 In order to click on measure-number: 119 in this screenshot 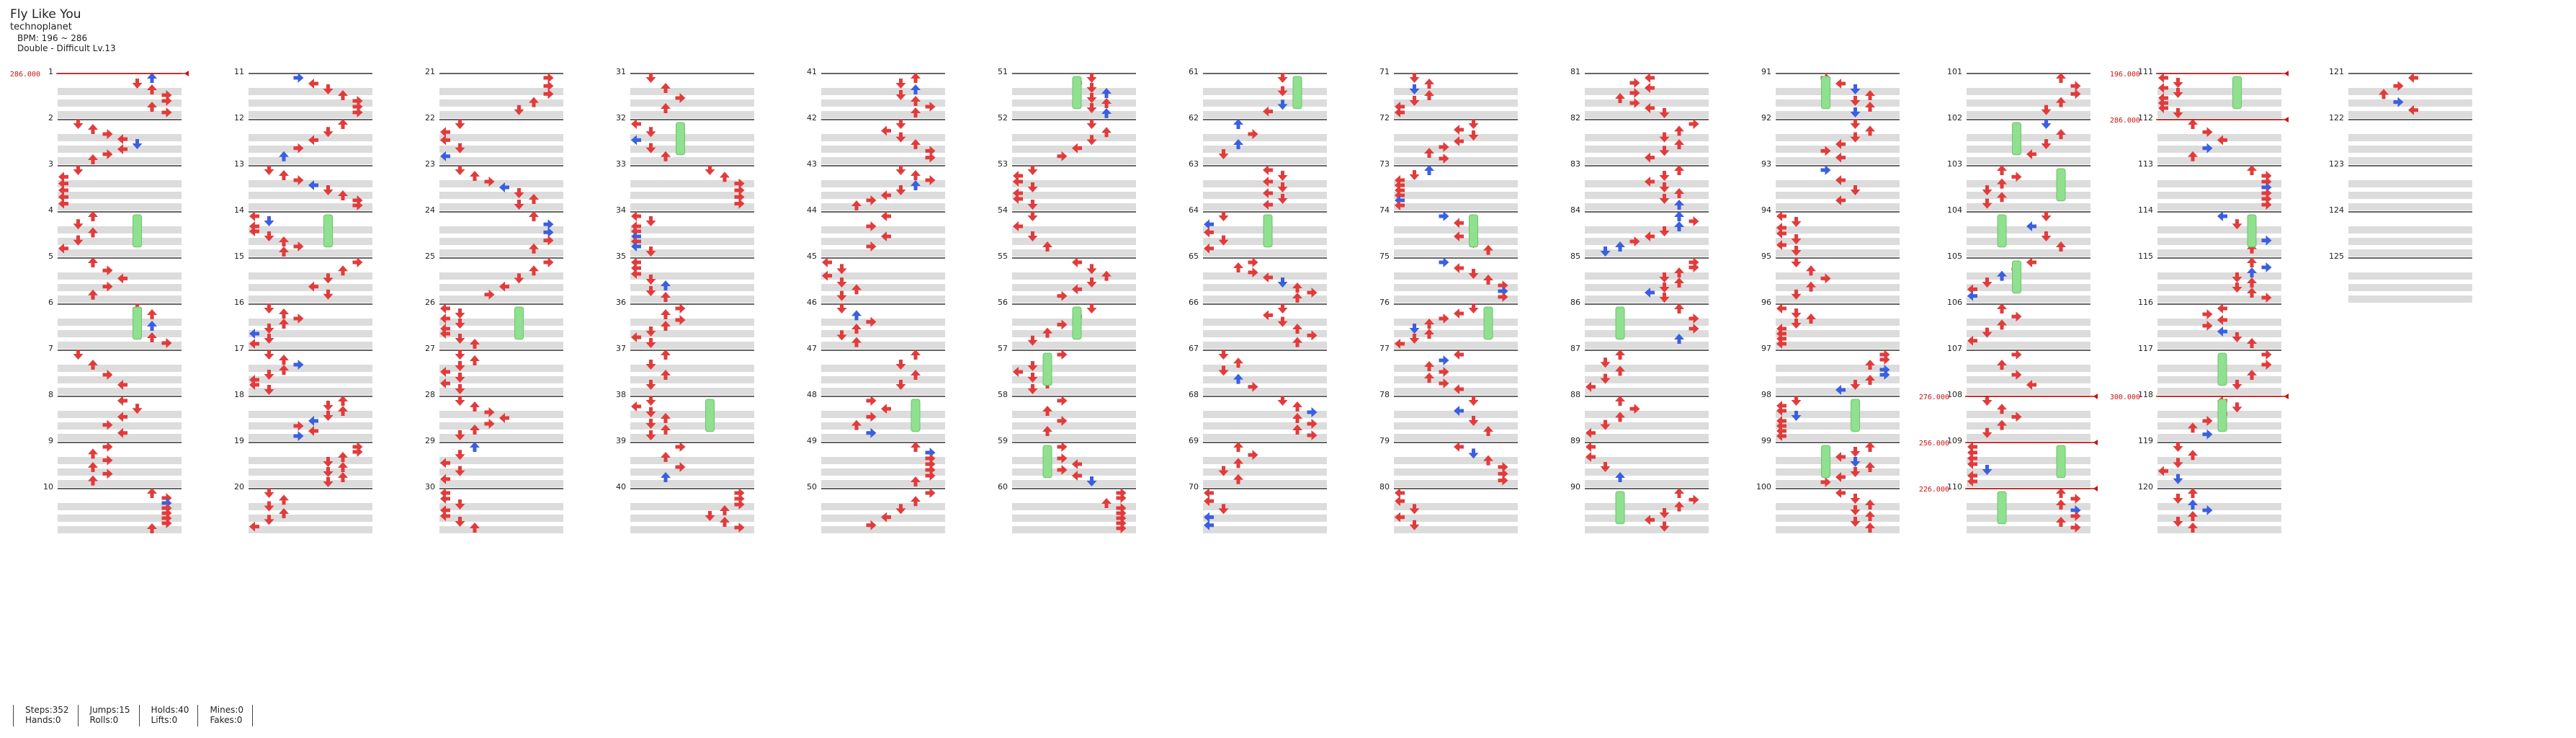, I will do `click(2145, 440)`.